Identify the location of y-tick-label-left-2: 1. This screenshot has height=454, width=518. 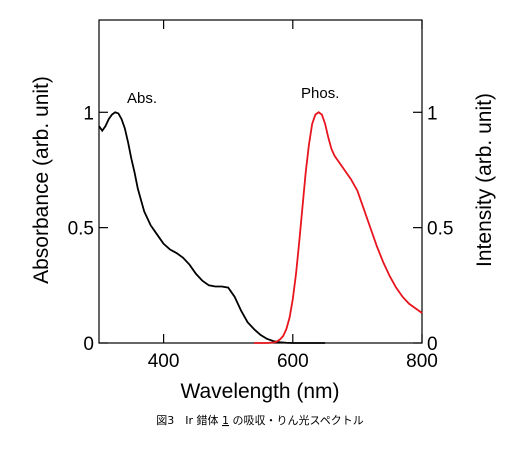
(88, 113).